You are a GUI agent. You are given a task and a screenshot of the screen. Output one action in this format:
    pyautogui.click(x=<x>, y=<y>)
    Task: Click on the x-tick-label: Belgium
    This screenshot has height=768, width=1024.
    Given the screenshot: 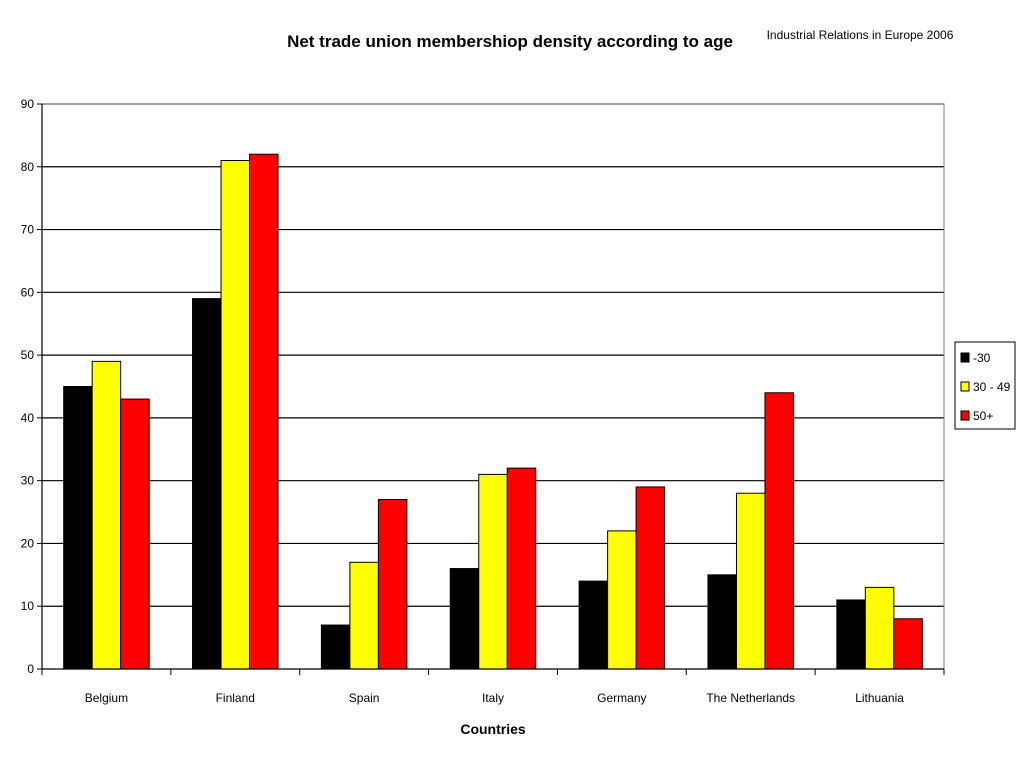 What is the action you would take?
    pyautogui.click(x=106, y=698)
    